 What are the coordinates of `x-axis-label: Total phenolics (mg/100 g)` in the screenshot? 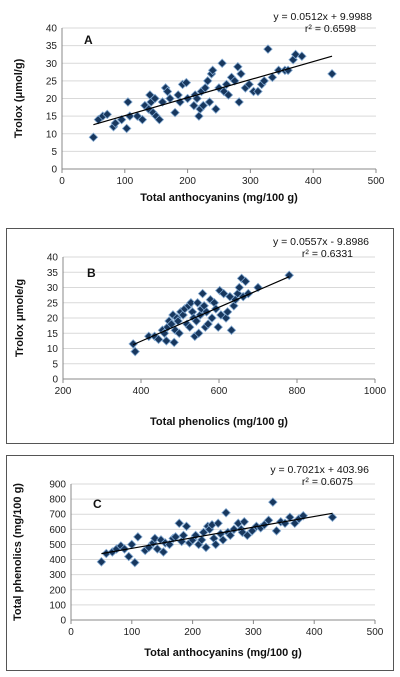 It's located at (219, 422).